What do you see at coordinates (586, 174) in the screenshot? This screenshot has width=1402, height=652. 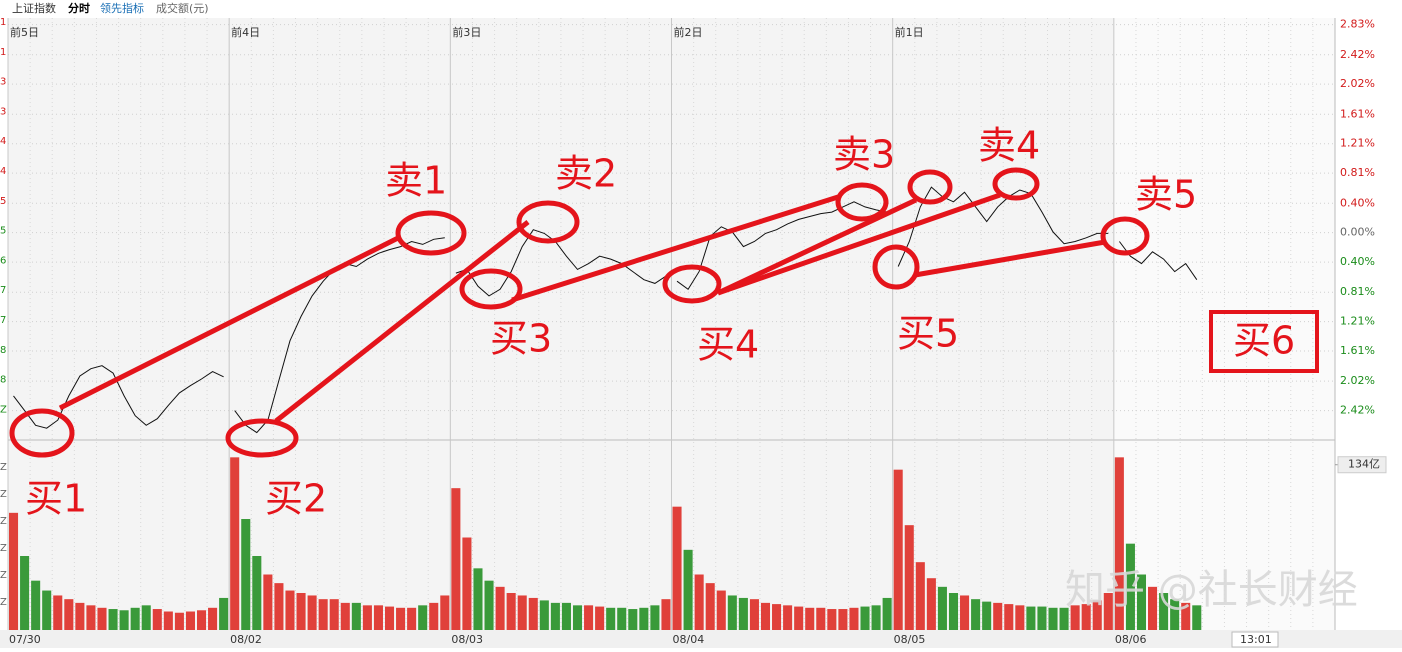 I see `sell-label: 卖2` at bounding box center [586, 174].